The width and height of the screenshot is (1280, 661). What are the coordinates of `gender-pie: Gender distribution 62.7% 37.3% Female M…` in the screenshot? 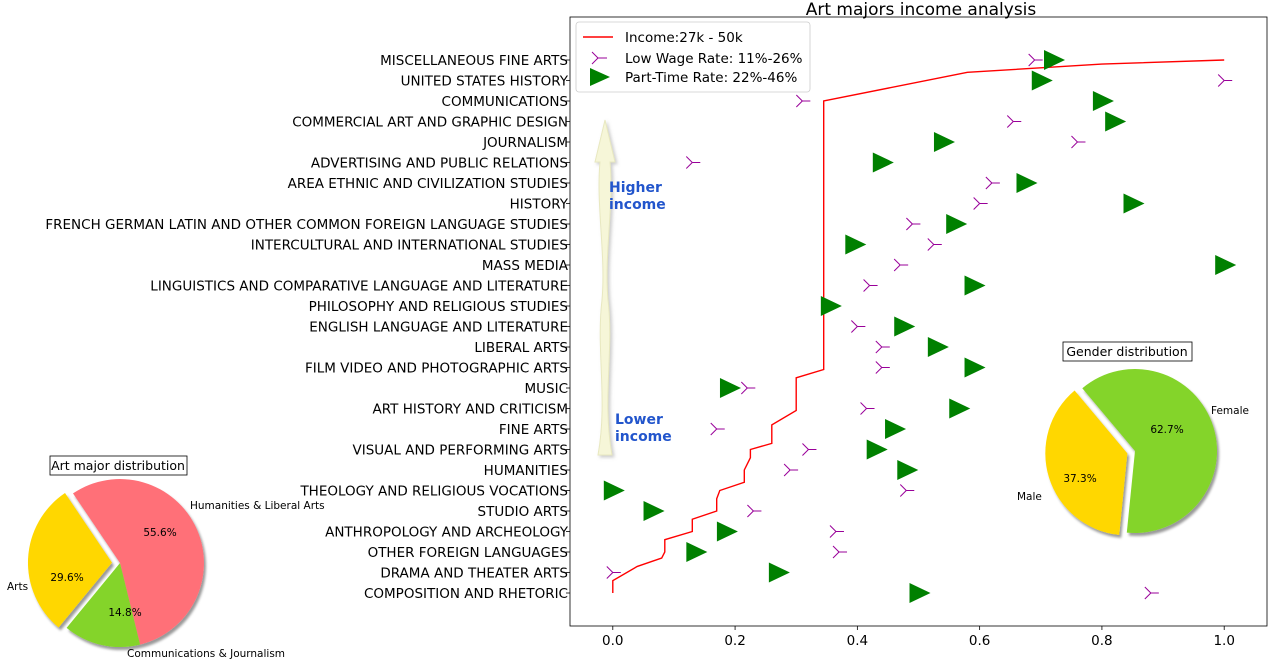 It's located at (1133, 438).